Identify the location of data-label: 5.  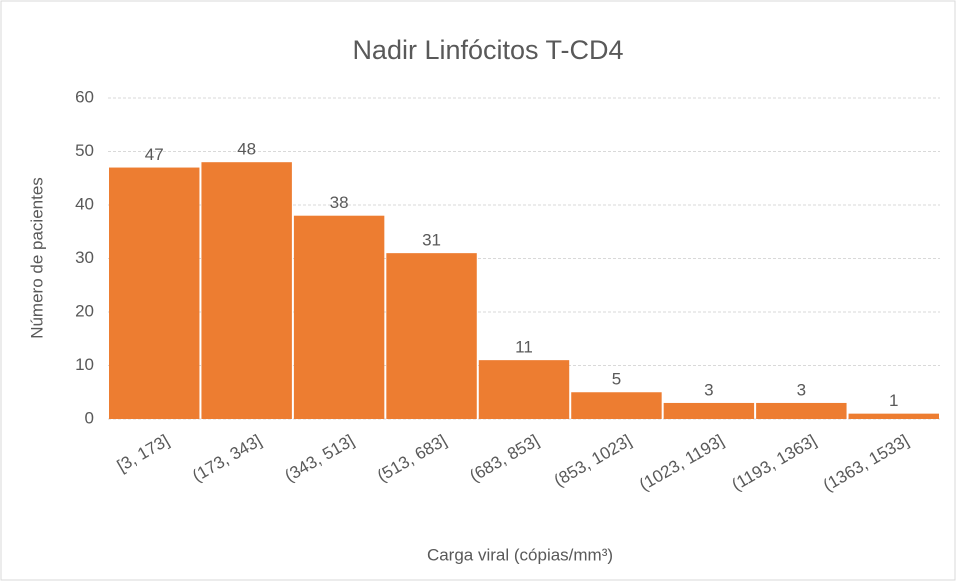
(616, 379).